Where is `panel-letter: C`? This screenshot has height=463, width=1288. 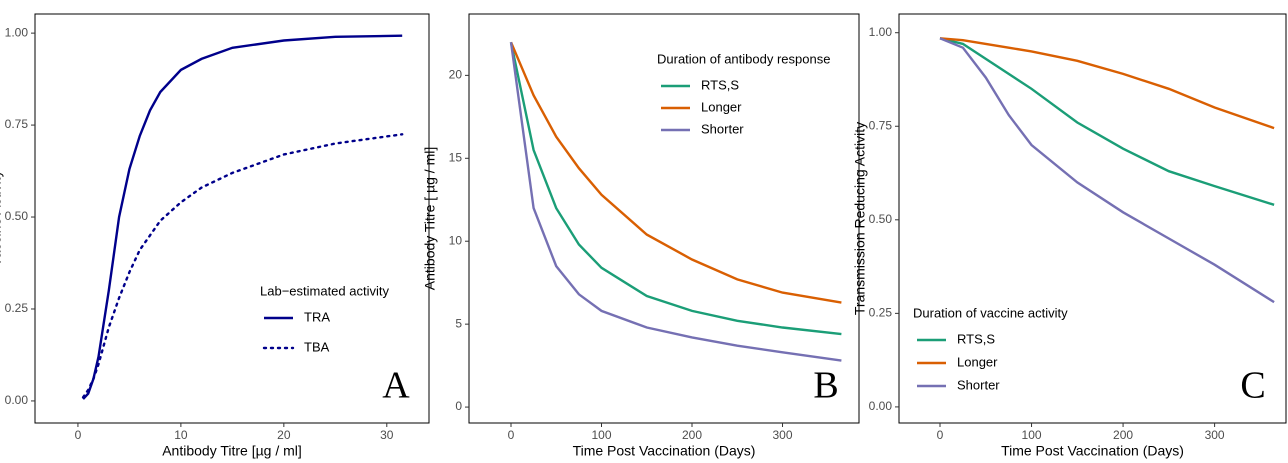 panel-letter: C is located at coordinates (1252, 386).